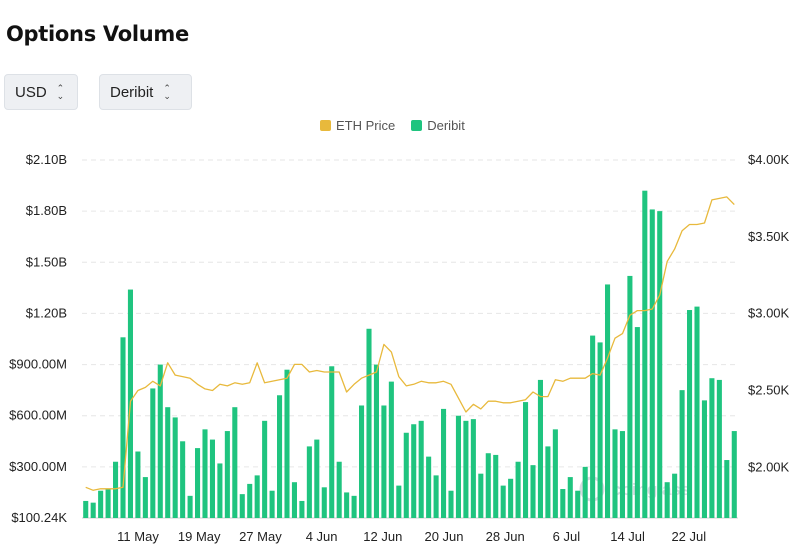  Describe the element at coordinates (199, 536) in the screenshot. I see `x-tick-label: 19 May` at that location.